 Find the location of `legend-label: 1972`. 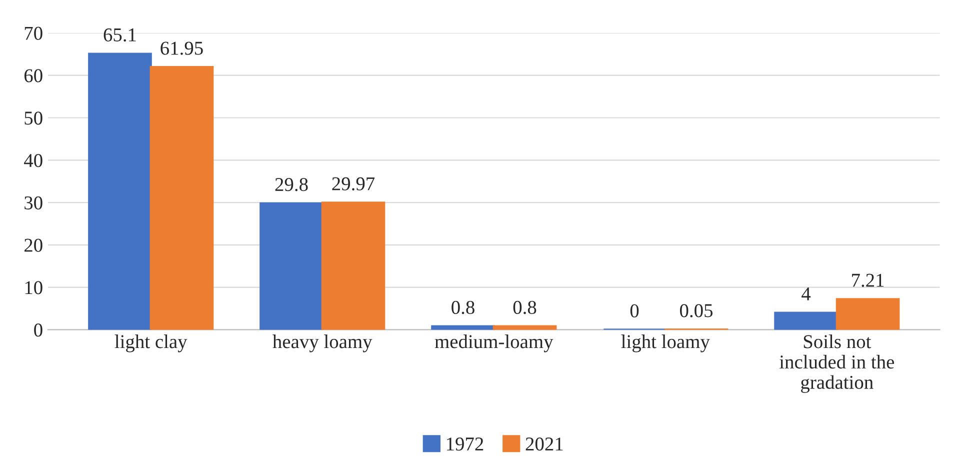

legend-label: 1972 is located at coordinates (465, 444).